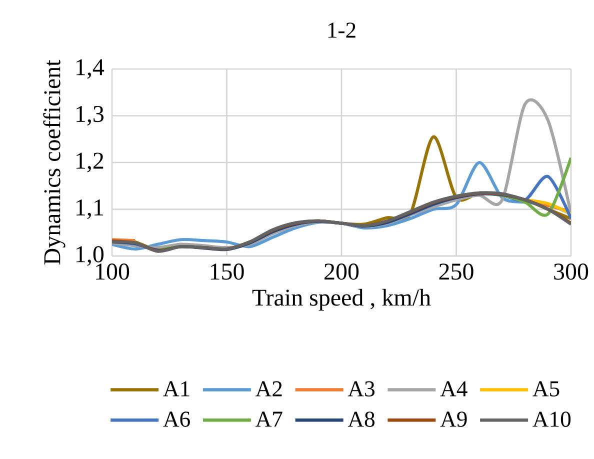 The height and width of the screenshot is (459, 594). I want to click on x-tick-label: 100, so click(113, 272).